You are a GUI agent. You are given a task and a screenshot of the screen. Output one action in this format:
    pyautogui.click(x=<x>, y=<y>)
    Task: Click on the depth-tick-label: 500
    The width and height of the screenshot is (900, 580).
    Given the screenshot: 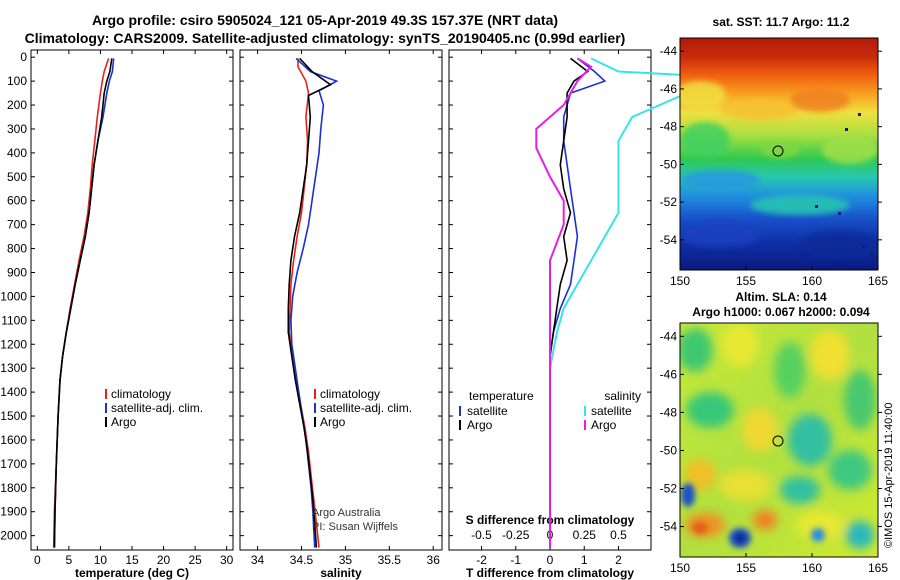 What is the action you would take?
    pyautogui.click(x=17, y=177)
    